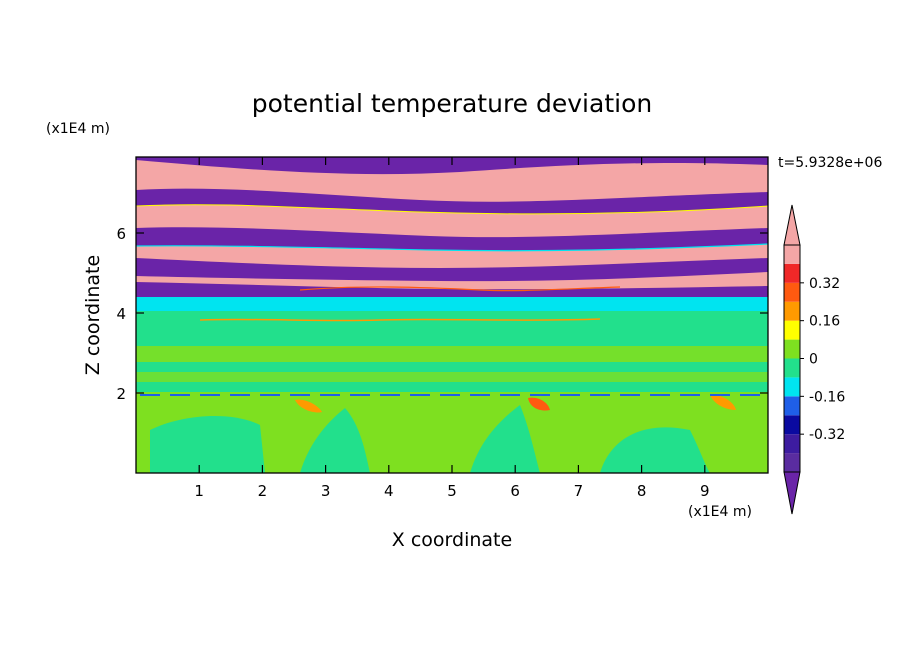 This screenshot has height=654, width=904. What do you see at coordinates (121, 394) in the screenshot?
I see `y-tick-label: 2` at bounding box center [121, 394].